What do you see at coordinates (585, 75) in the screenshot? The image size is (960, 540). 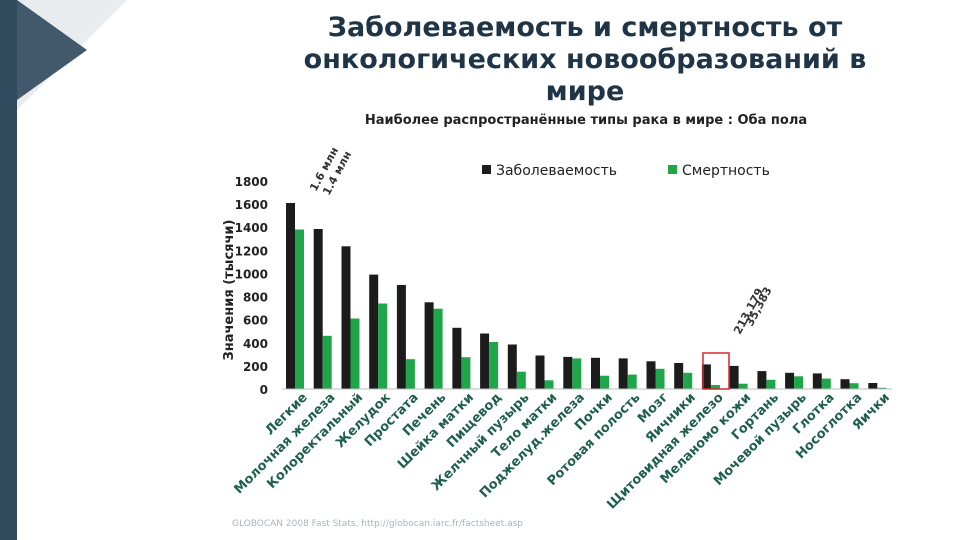 I see `slide-title-line2: онкологических новообразований в мире` at bounding box center [585, 75].